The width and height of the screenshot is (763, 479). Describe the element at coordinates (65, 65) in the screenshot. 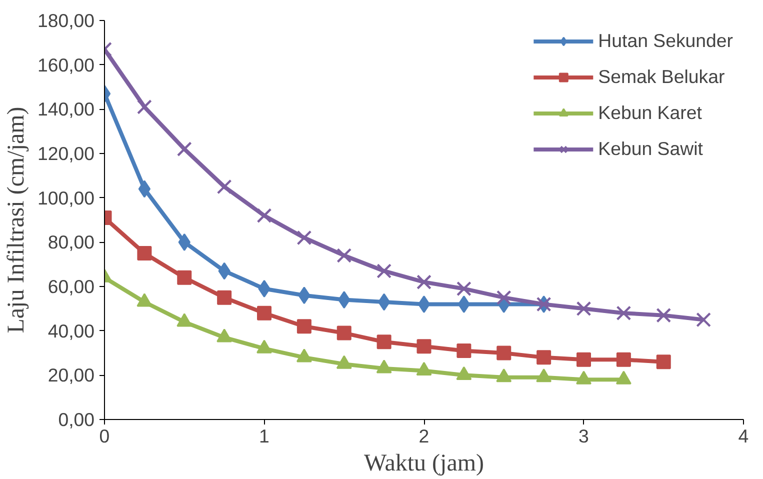

I see `y-tick-label: 160,00` at that location.